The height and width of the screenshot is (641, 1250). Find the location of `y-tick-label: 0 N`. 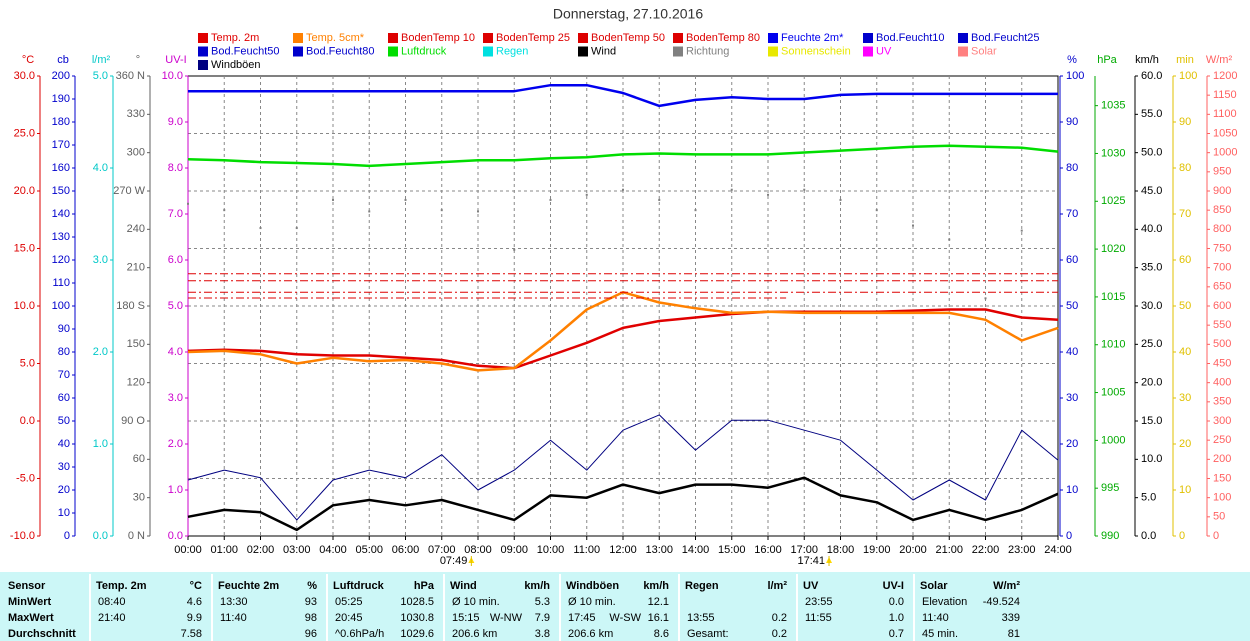

y-tick-label: 0 N is located at coordinates (136, 536).